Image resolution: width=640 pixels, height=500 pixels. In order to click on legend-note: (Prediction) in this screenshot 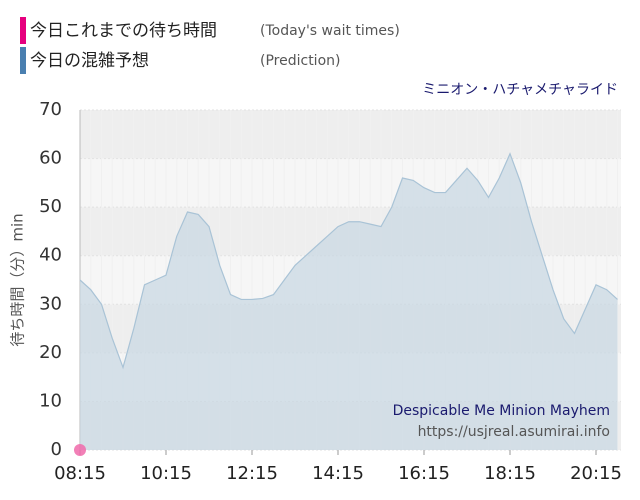, I will do `click(300, 61)`.